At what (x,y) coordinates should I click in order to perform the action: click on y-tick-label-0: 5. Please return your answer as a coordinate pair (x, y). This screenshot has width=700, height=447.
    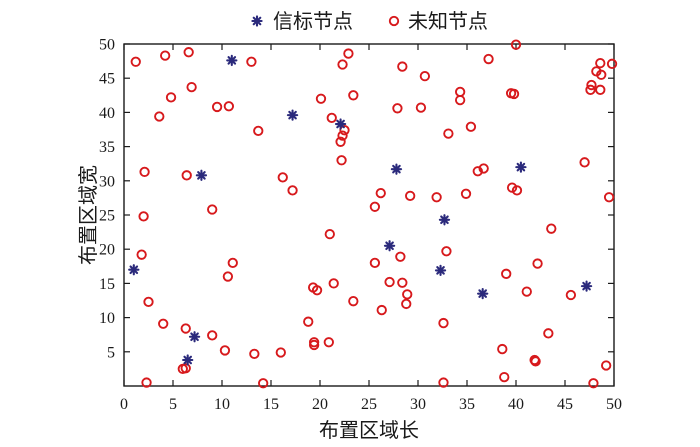
    Looking at the image, I should click on (111, 352).